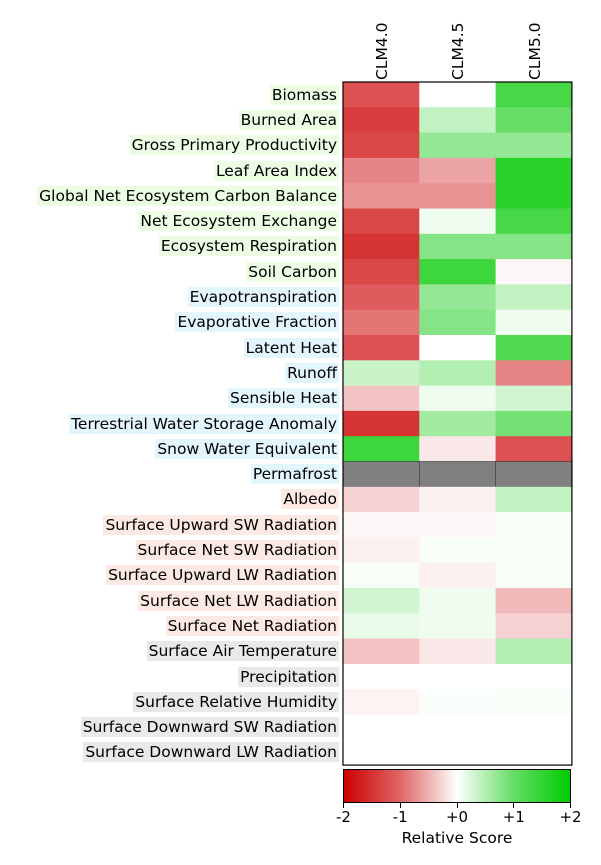  I want to click on column-label: CLM5.0, so click(534, 51).